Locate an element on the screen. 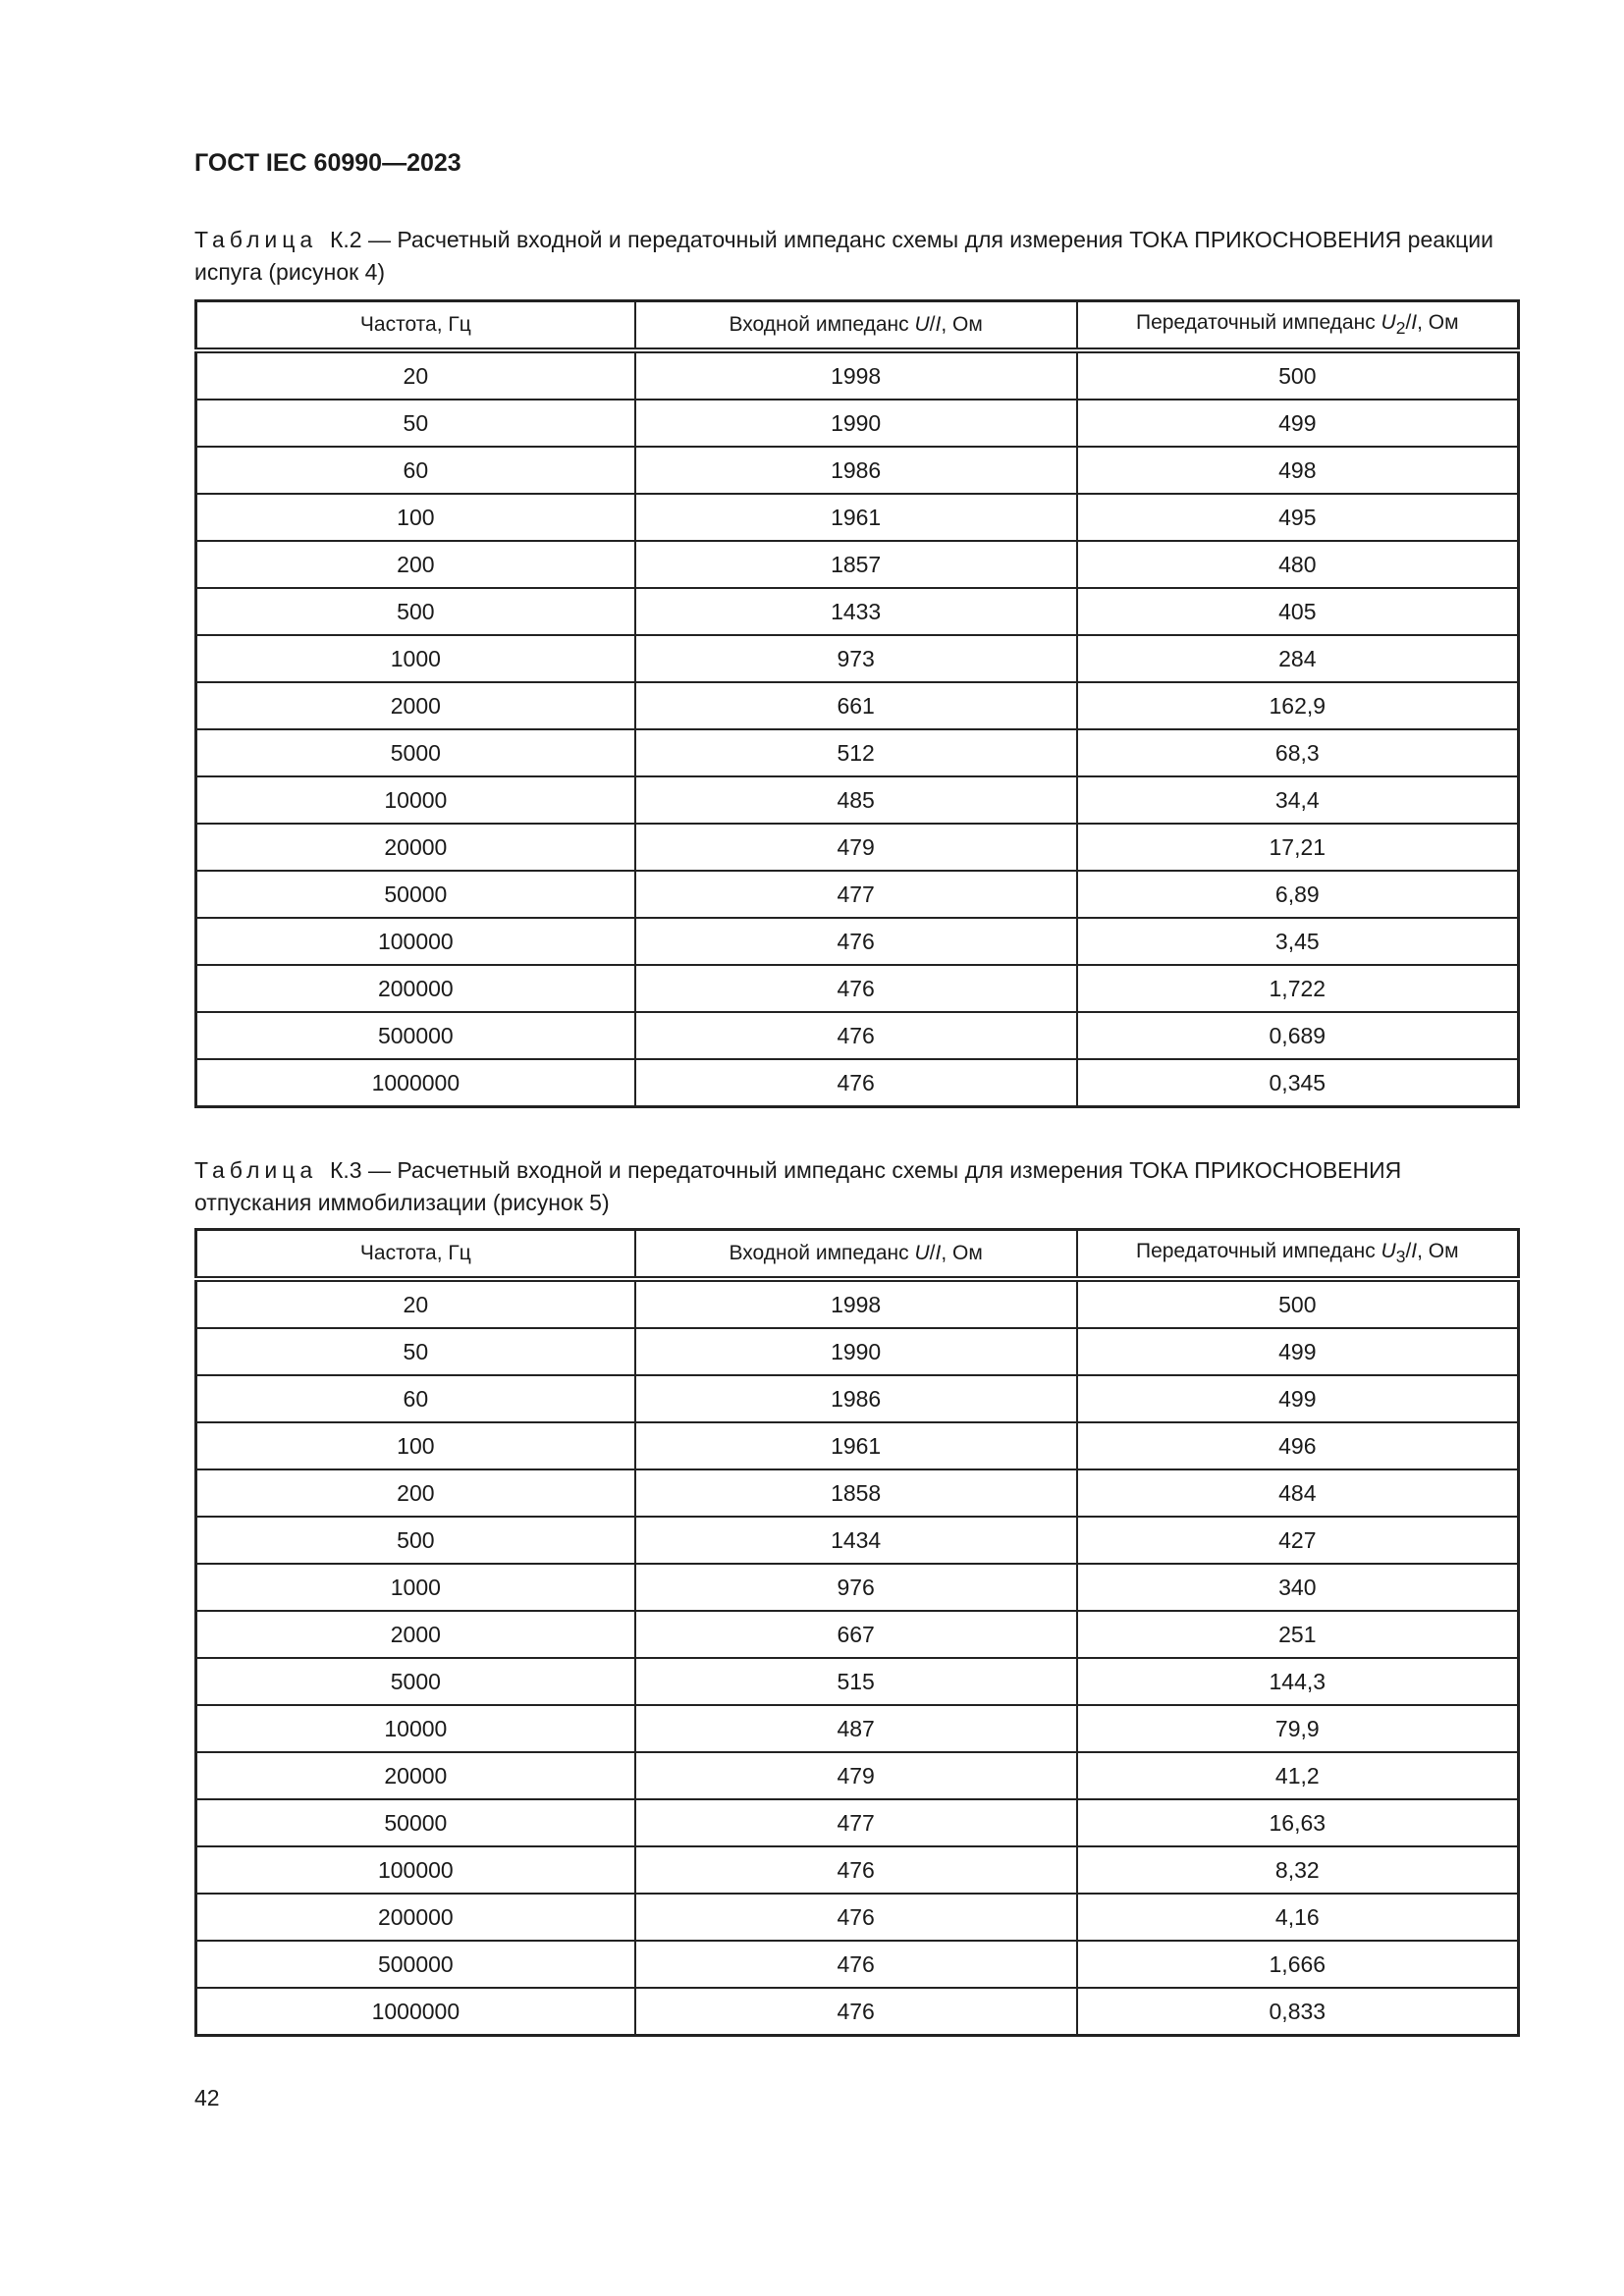 The image size is (1624, 2296). table-cell: 1990 is located at coordinates (855, 424).